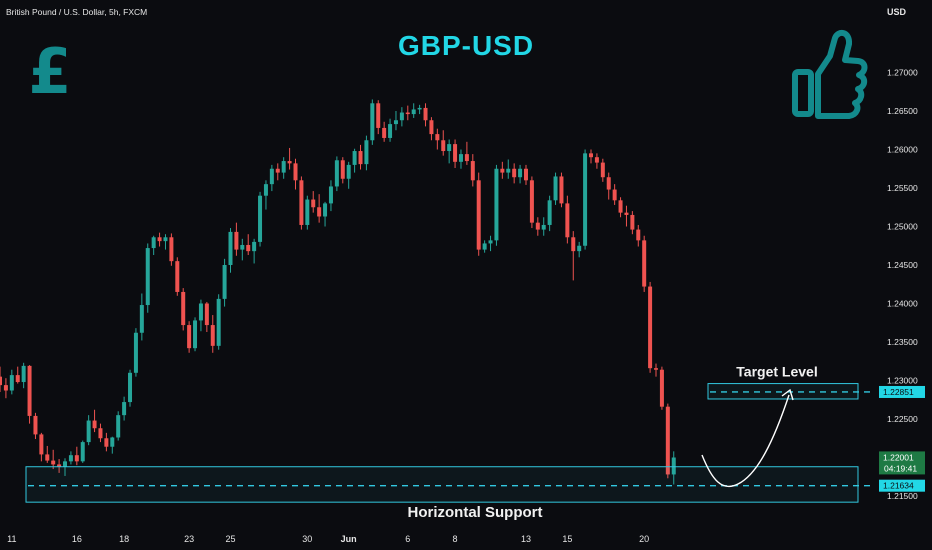 The image size is (932, 550). What do you see at coordinates (898, 457) in the screenshot?
I see `current-price-tag: 1.22001` at bounding box center [898, 457].